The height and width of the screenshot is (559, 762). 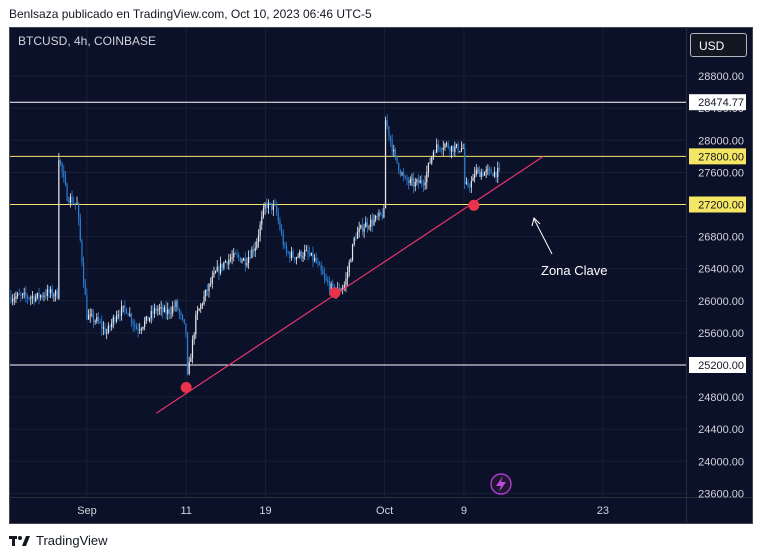 I want to click on price-level-badge, so click(x=717, y=365).